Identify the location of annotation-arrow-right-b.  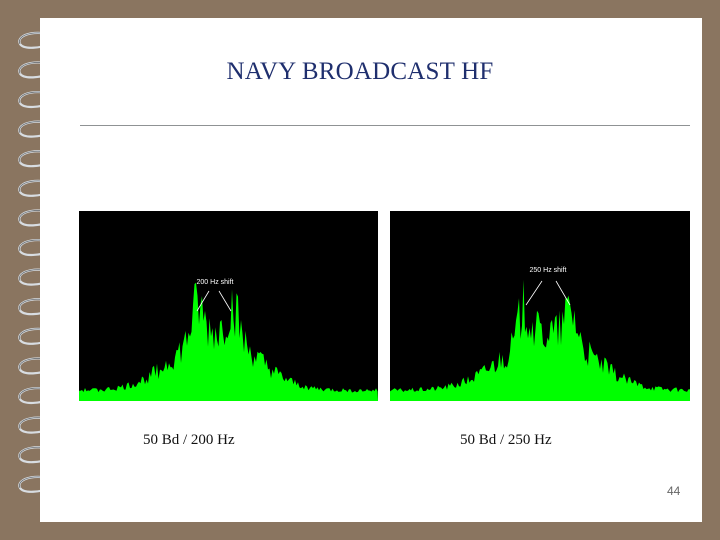
(563, 293).